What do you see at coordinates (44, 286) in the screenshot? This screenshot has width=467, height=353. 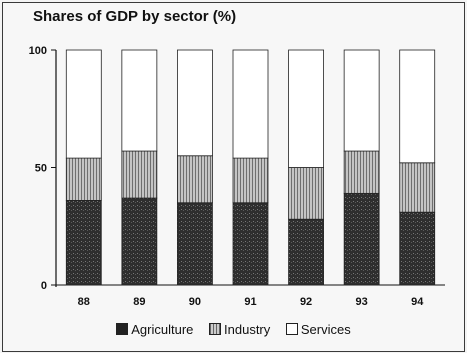 I see `y-tick-label: 0` at bounding box center [44, 286].